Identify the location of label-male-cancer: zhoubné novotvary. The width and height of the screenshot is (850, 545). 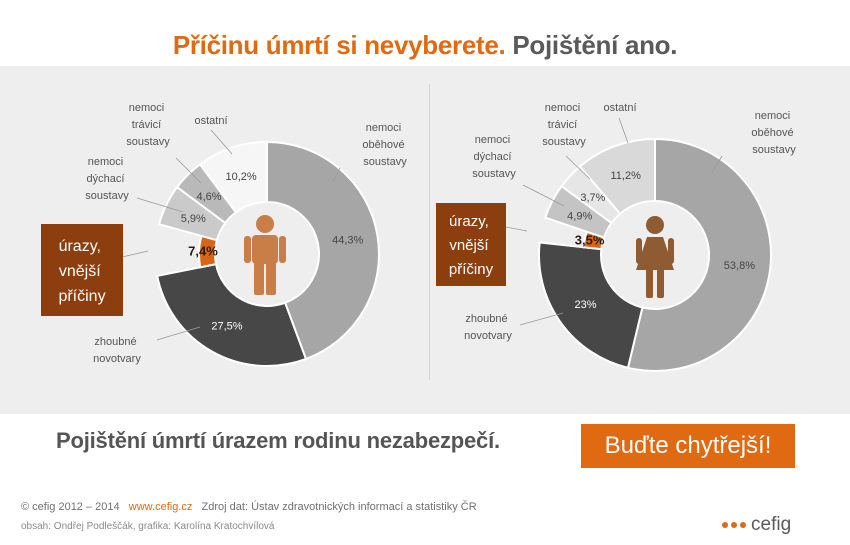
(117, 350).